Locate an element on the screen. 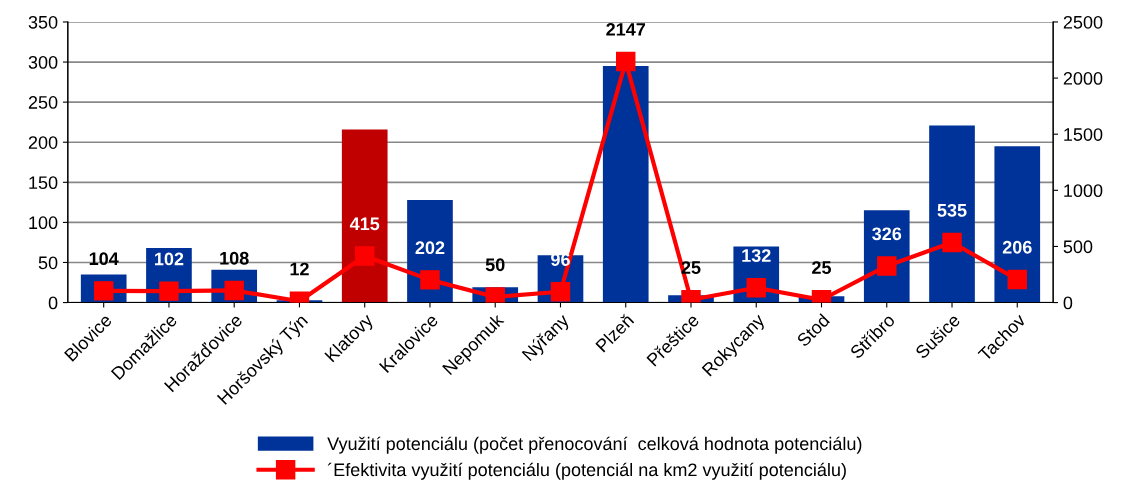 The image size is (1130, 488). data-label: 12 is located at coordinates (299, 269).